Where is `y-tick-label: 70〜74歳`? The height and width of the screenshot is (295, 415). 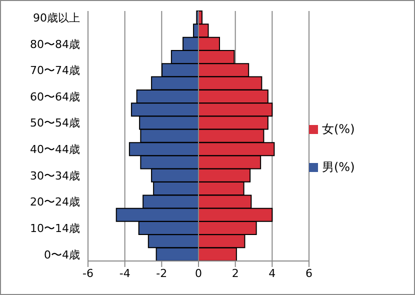
y-tick-label: 70〜74歳 is located at coordinates (55, 71).